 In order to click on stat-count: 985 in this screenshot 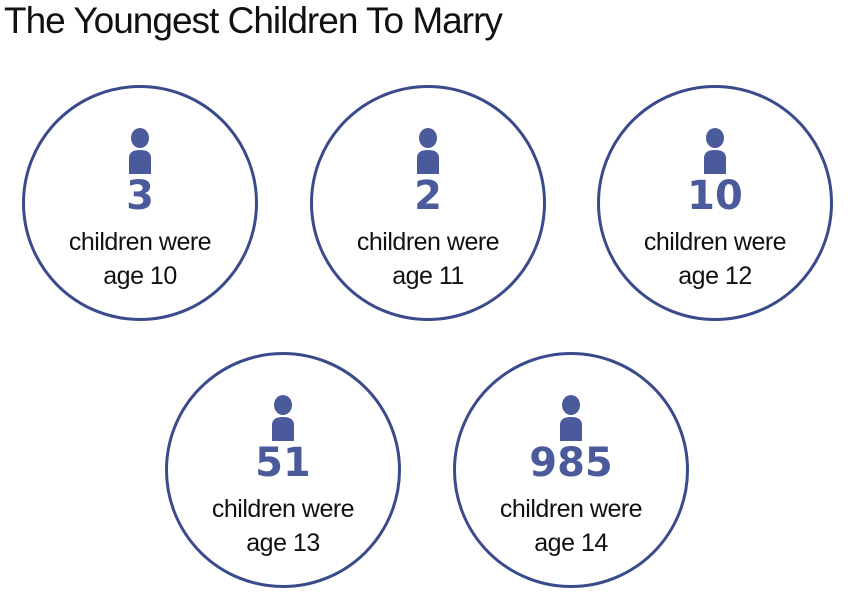, I will do `click(571, 463)`.